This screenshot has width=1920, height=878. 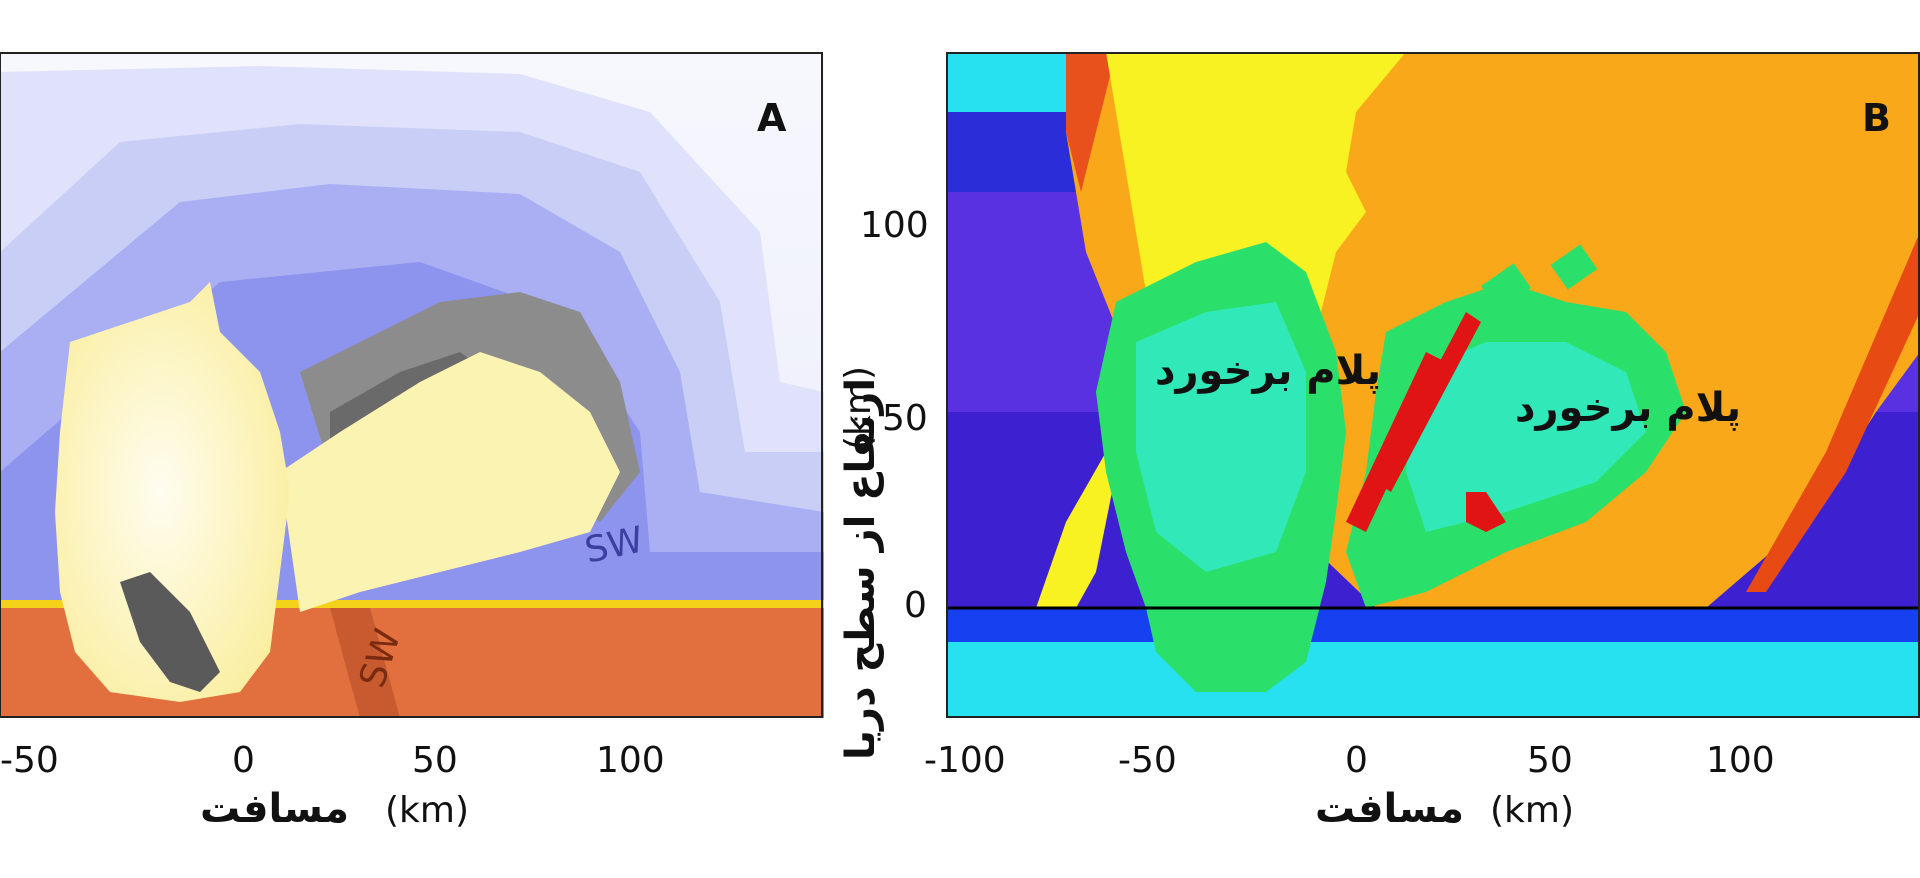 I want to click on panel-b-water, so click(x=1433, y=680).